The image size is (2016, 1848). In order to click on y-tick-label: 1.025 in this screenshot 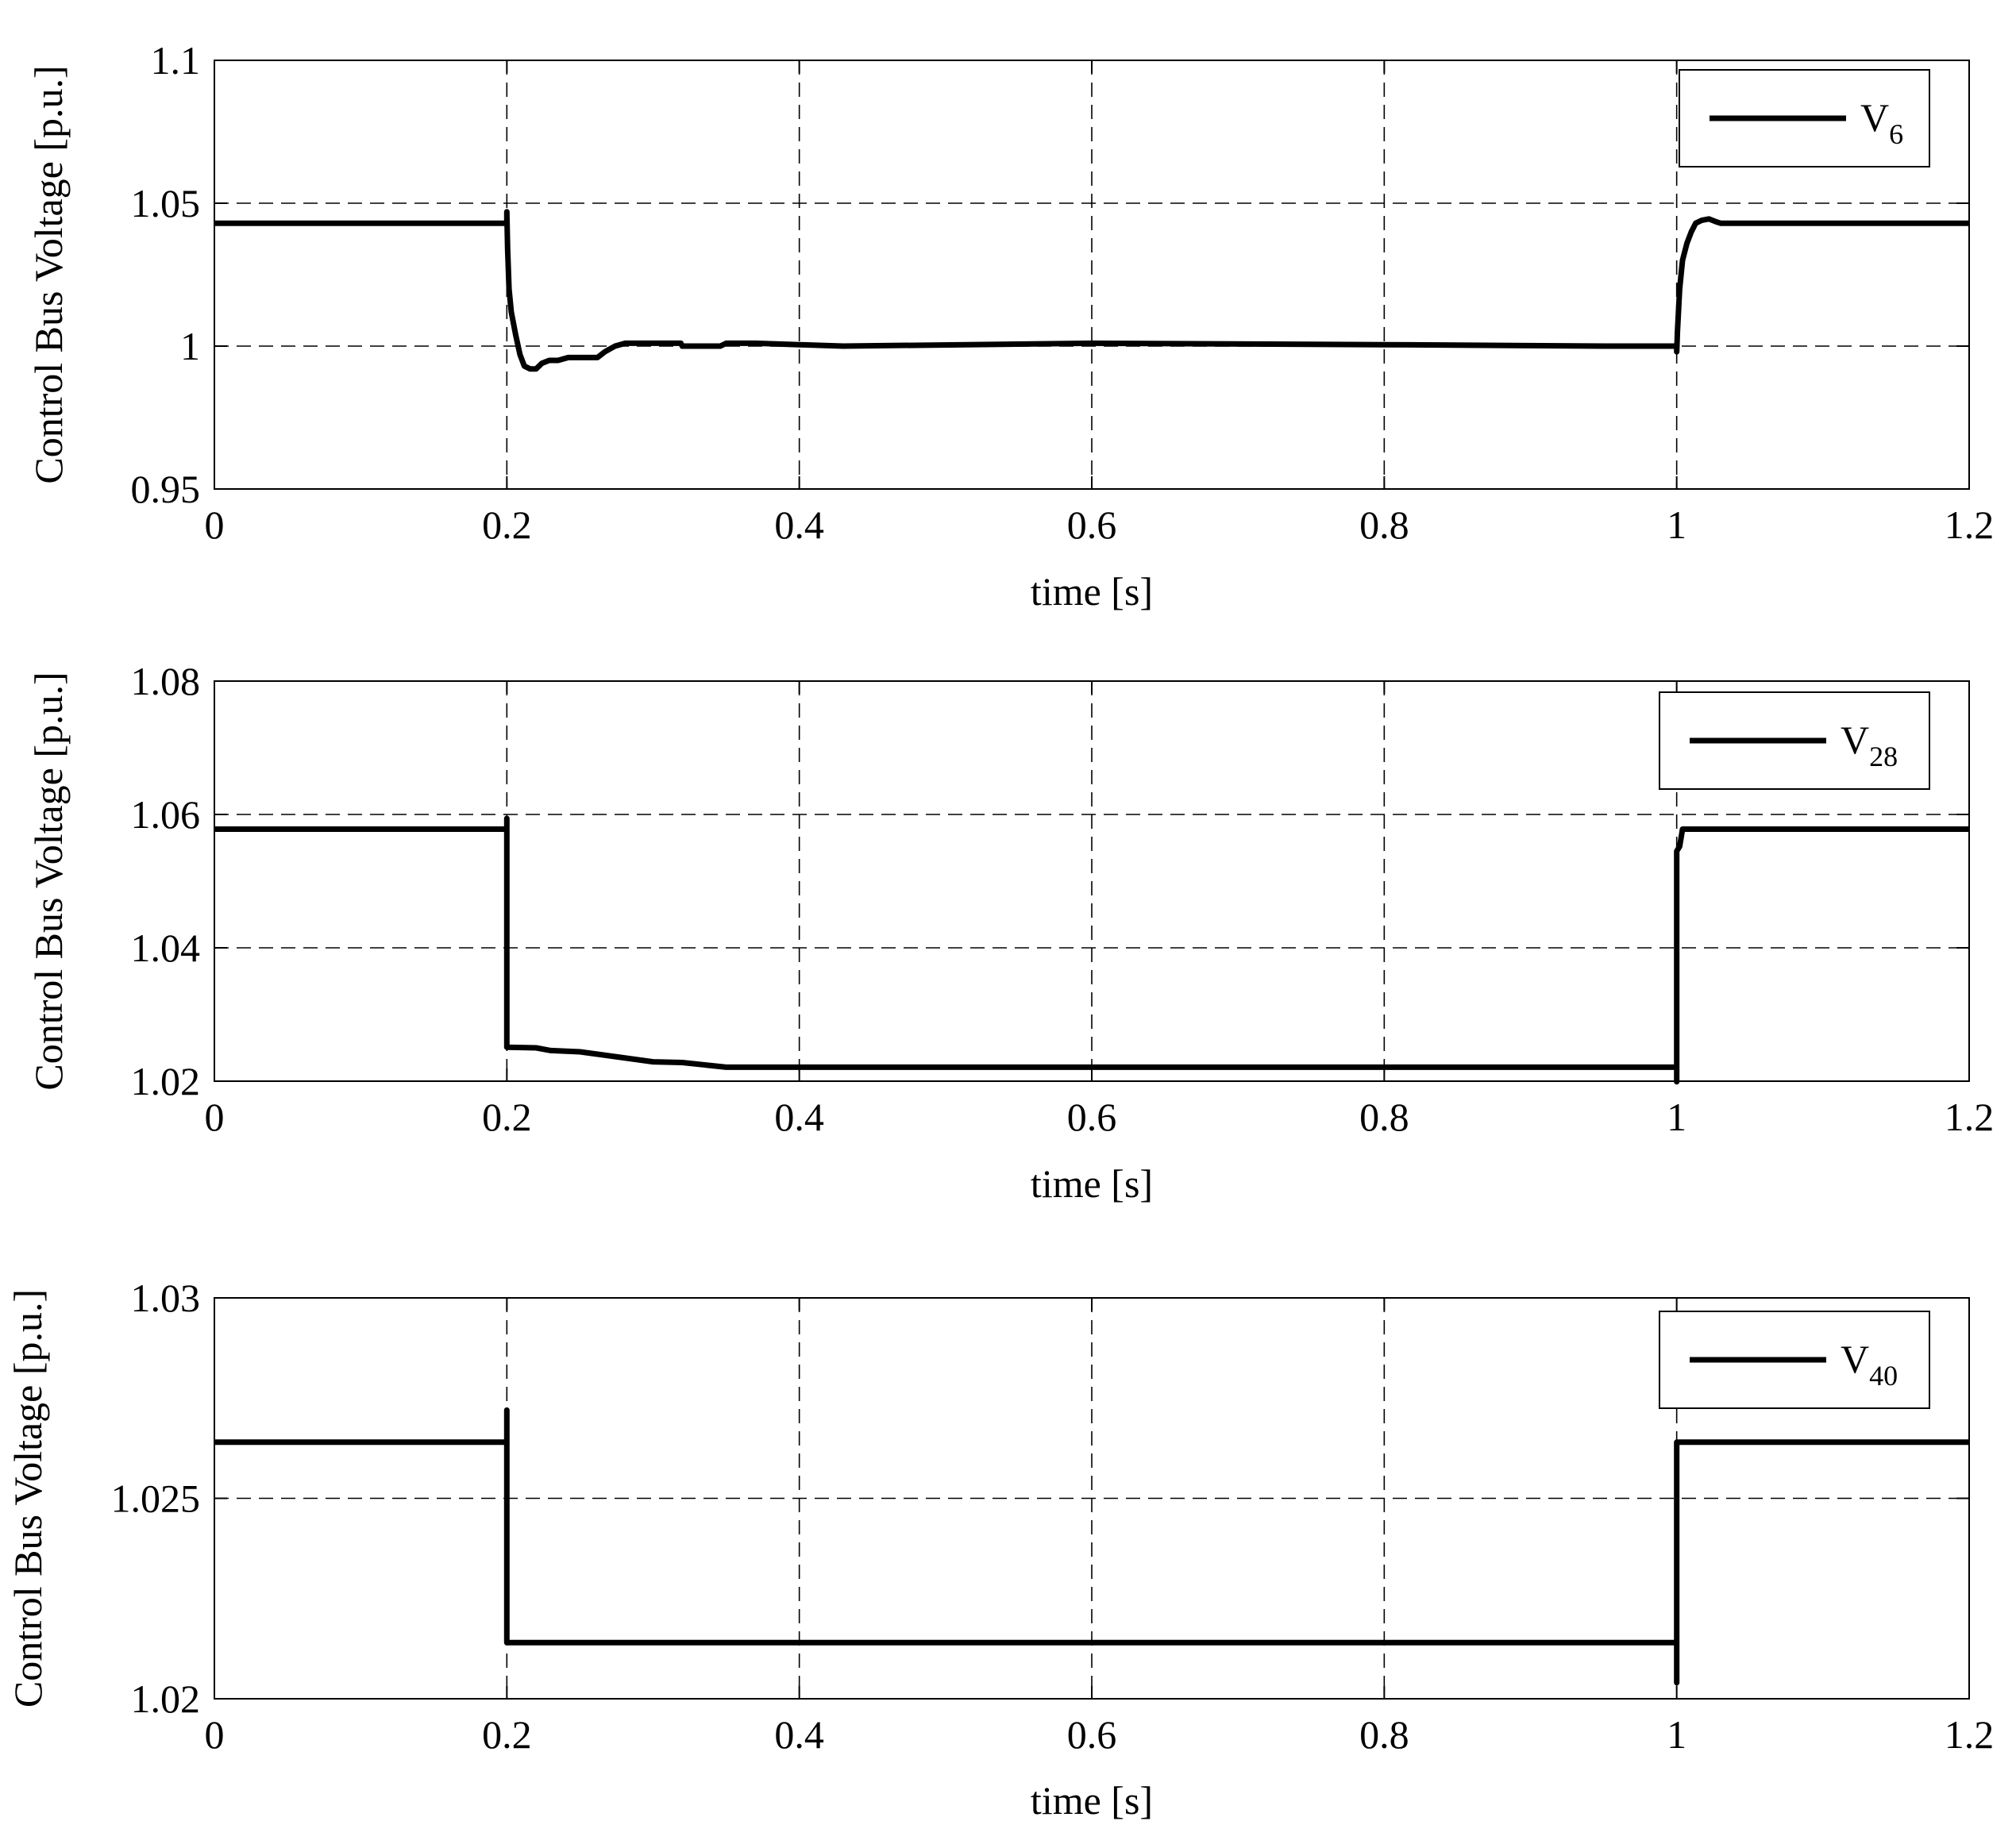, I will do `click(156, 1498)`.